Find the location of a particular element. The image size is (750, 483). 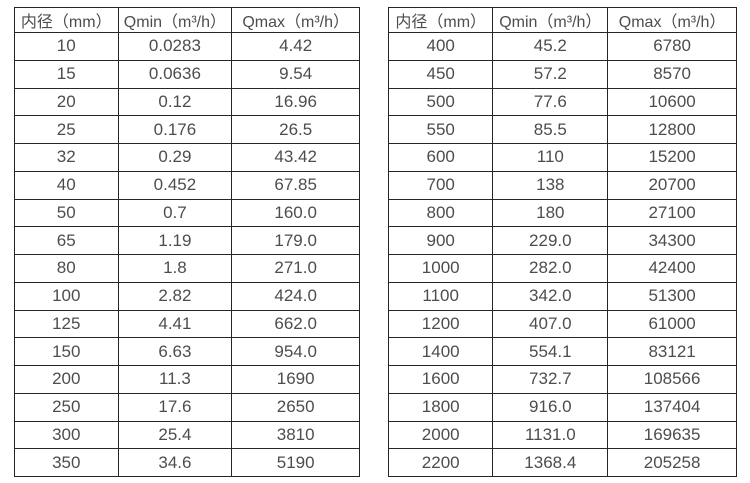

table-cell: 10 is located at coordinates (66, 46).